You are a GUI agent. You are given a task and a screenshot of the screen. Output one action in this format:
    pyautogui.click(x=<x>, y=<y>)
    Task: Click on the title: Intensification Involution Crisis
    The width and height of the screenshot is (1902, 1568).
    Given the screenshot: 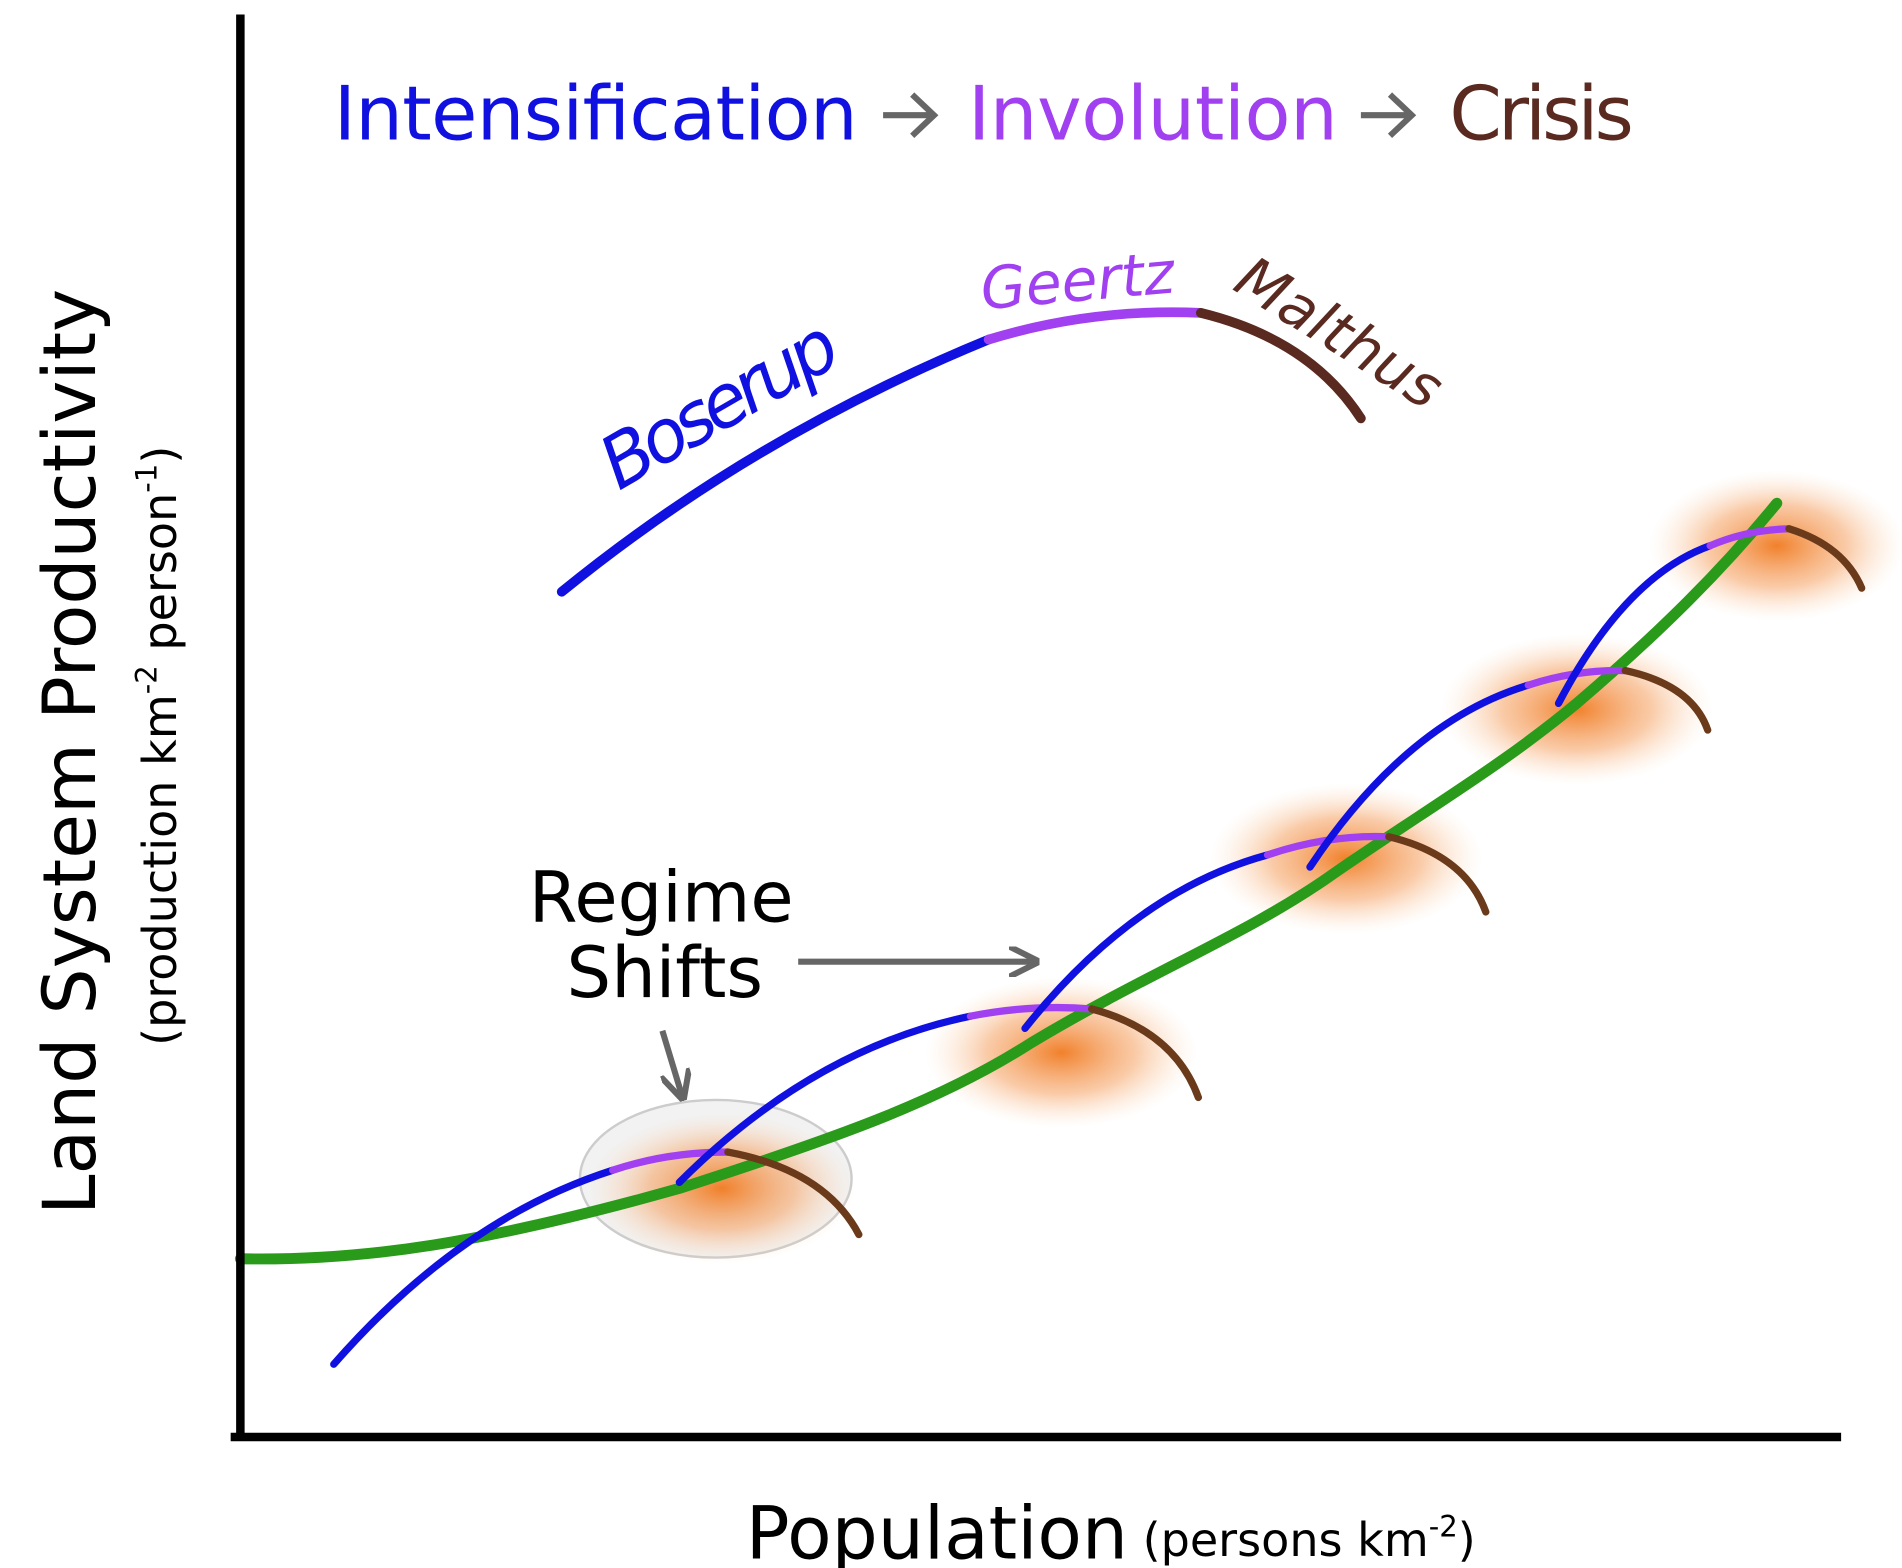 What is the action you would take?
    pyautogui.click(x=984, y=113)
    